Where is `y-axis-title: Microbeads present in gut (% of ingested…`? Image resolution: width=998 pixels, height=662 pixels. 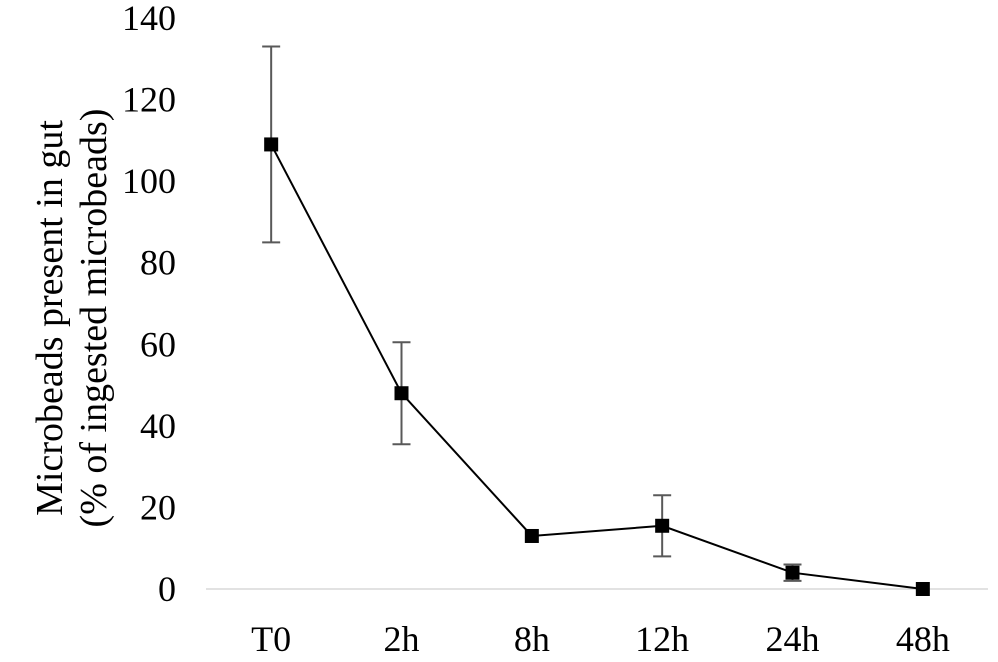
y-axis-title: Microbeads present in gut (% of ingested… is located at coordinates (72, 318).